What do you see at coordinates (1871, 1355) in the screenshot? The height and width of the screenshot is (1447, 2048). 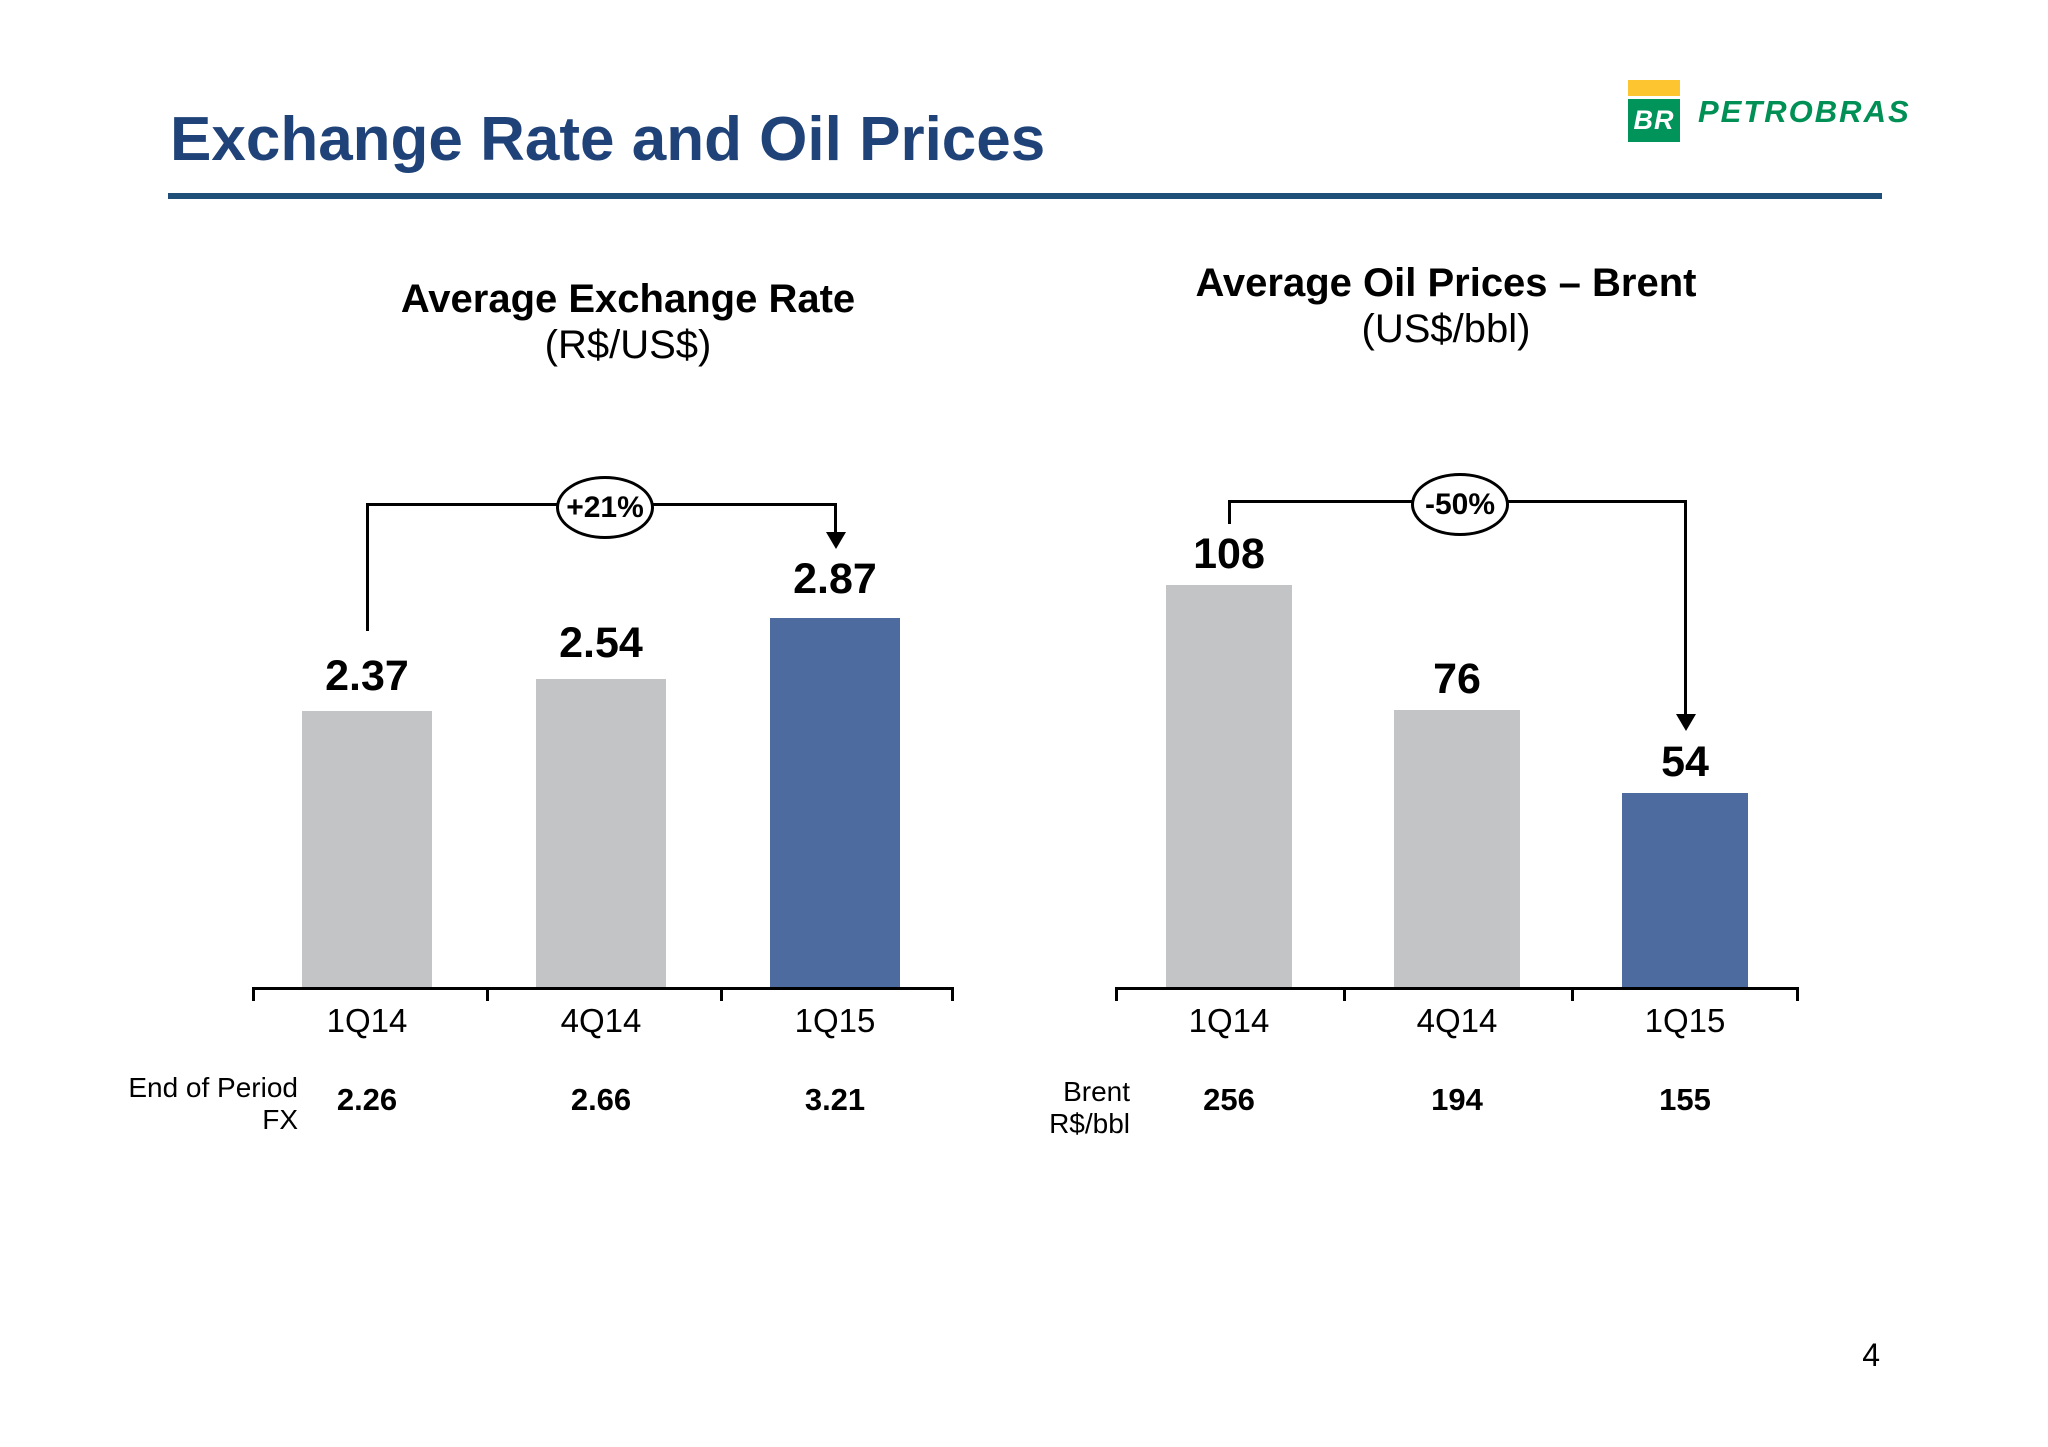 I see `page-number: 4` at bounding box center [1871, 1355].